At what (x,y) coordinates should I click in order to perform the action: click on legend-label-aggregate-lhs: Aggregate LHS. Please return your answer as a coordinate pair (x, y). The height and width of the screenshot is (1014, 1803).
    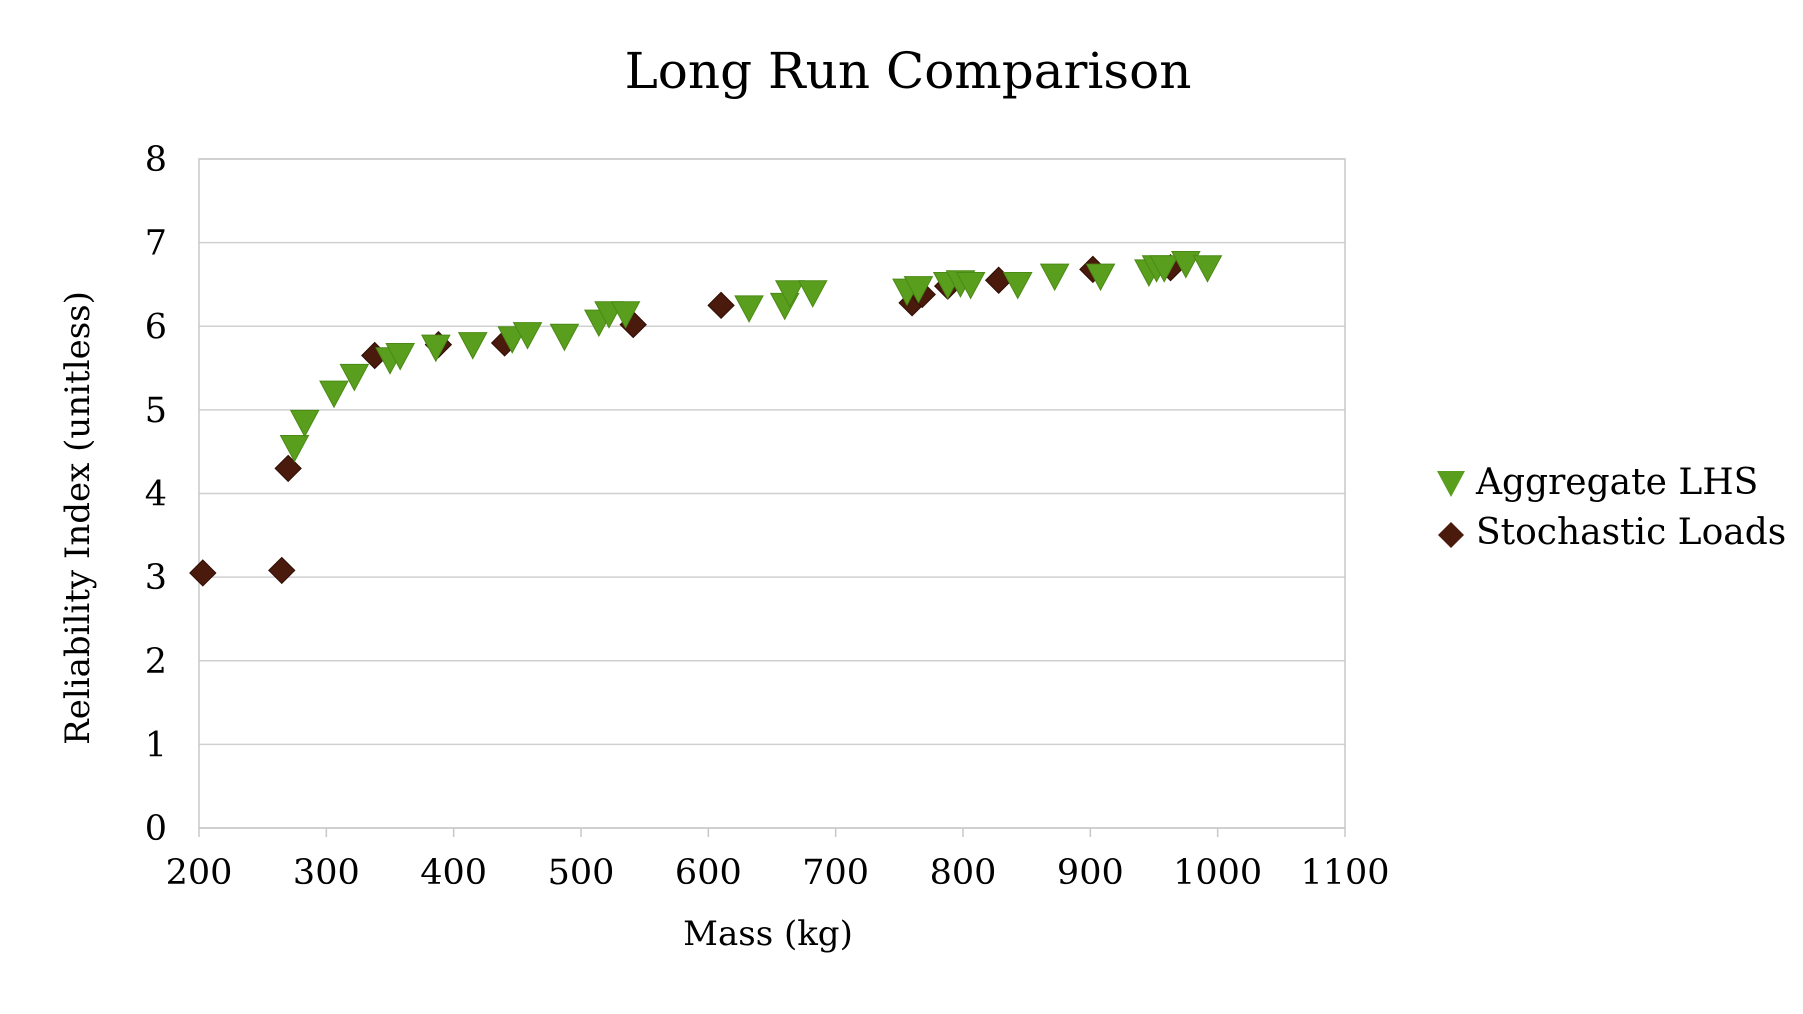
    Looking at the image, I should click on (1616, 482).